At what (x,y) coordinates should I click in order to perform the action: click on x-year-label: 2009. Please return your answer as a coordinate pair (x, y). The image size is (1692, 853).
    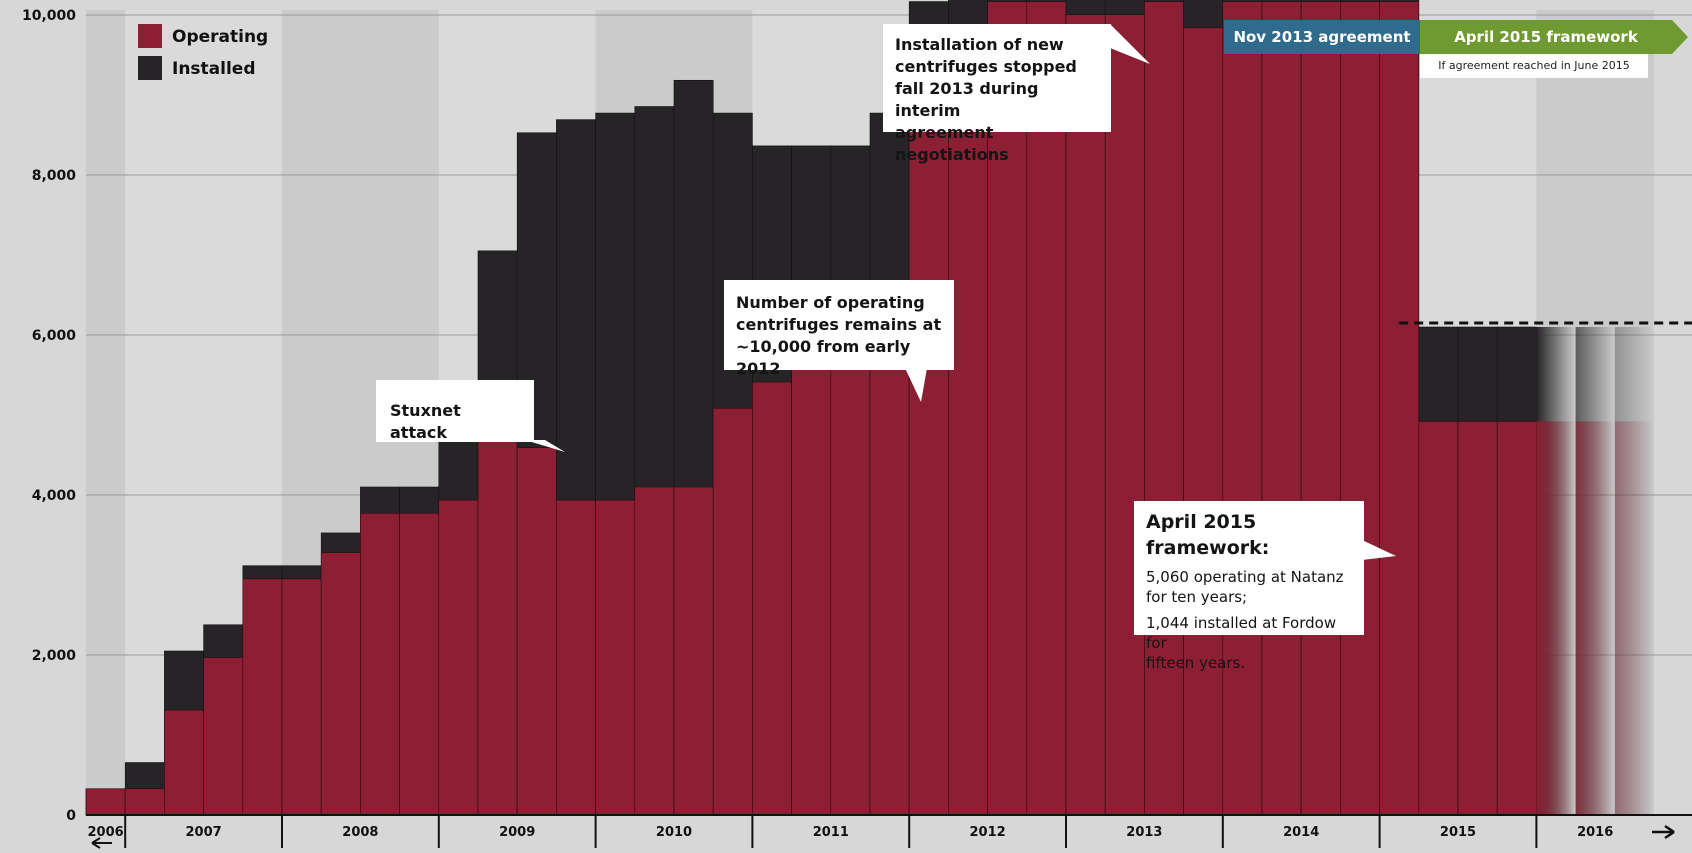
    Looking at the image, I should click on (517, 832).